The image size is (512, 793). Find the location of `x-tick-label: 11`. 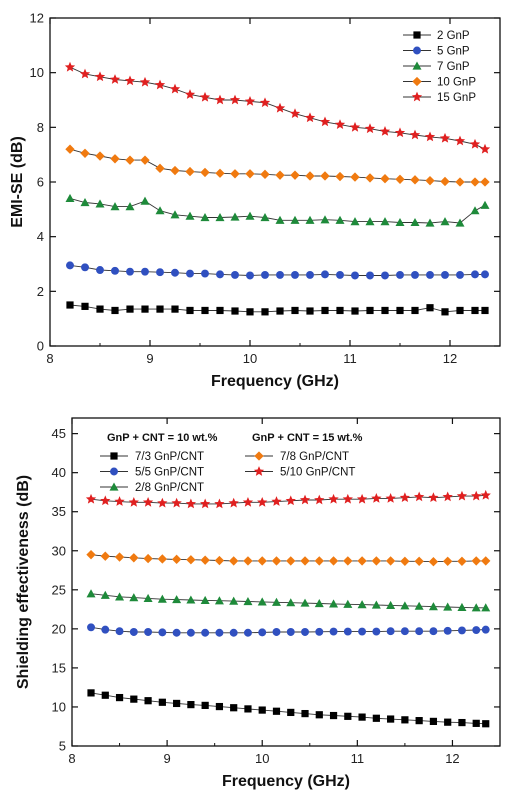

x-tick-label: 11 is located at coordinates (358, 758).